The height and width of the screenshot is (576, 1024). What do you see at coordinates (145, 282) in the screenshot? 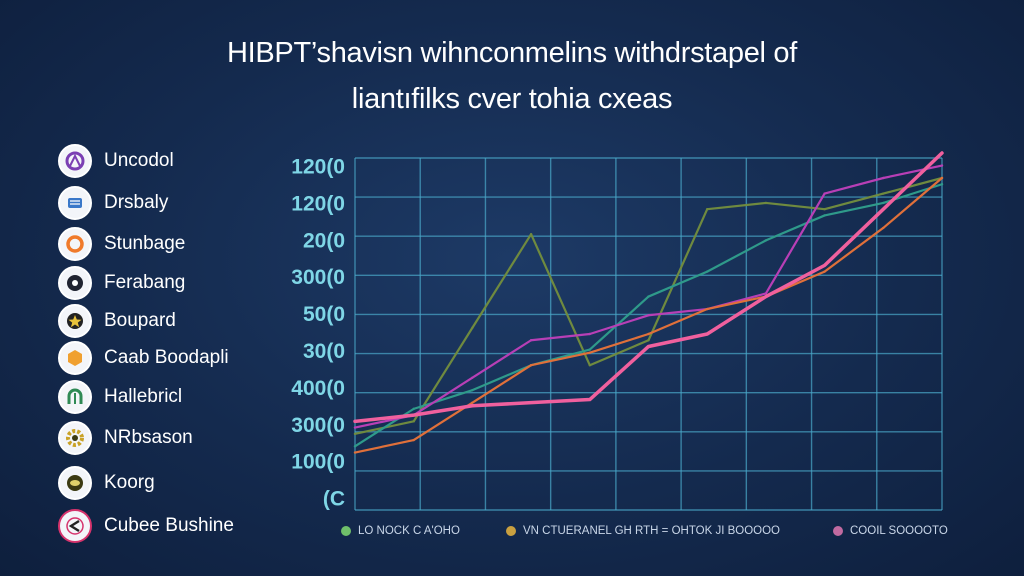
I see `sidebar-legend-label: Ferabang` at bounding box center [145, 282].